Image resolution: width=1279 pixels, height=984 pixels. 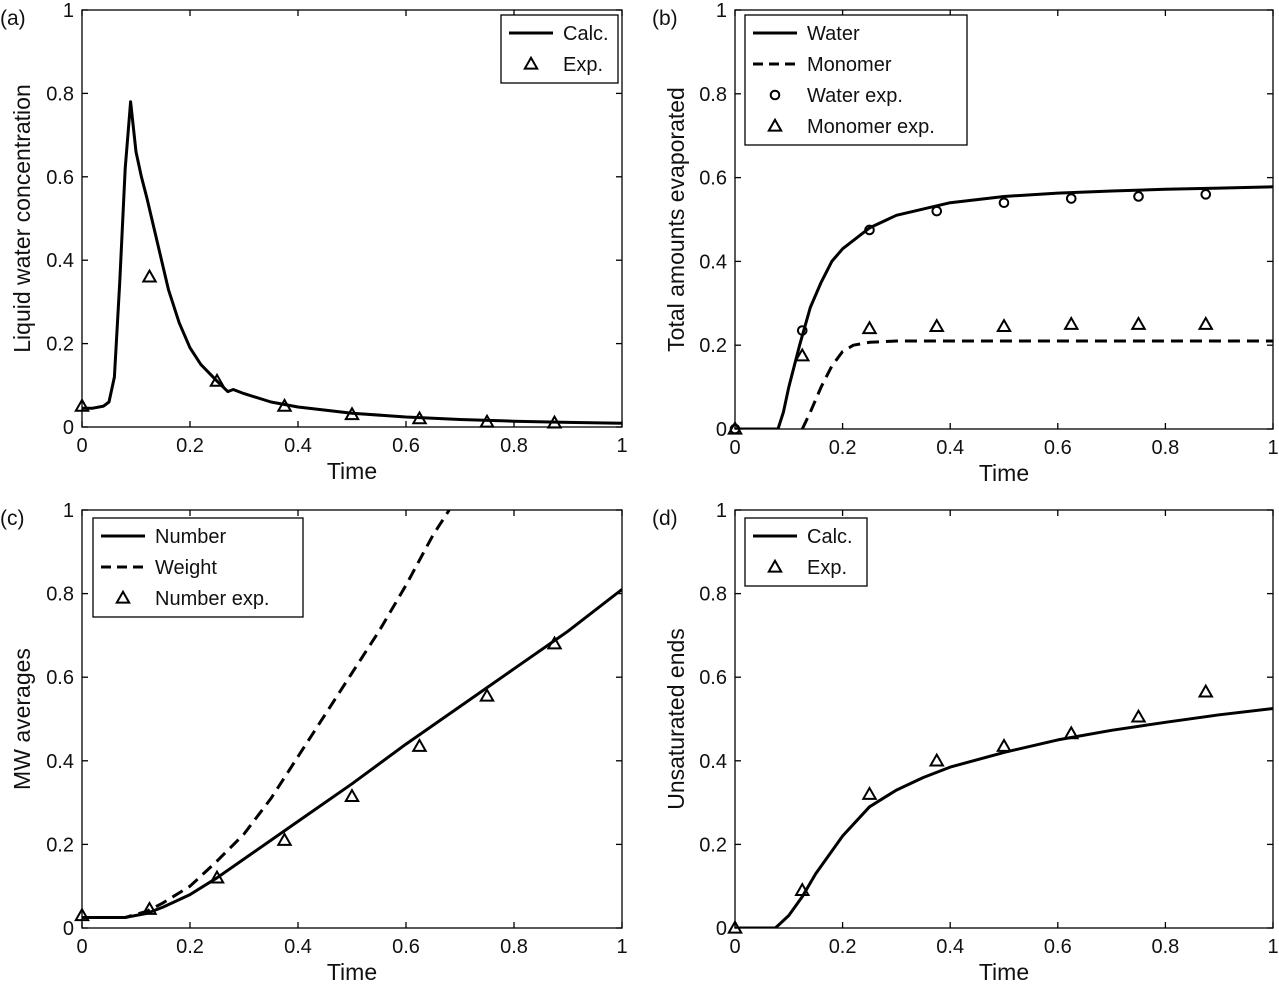 I want to click on legend: Number Weight Number exp., so click(x=198, y=567).